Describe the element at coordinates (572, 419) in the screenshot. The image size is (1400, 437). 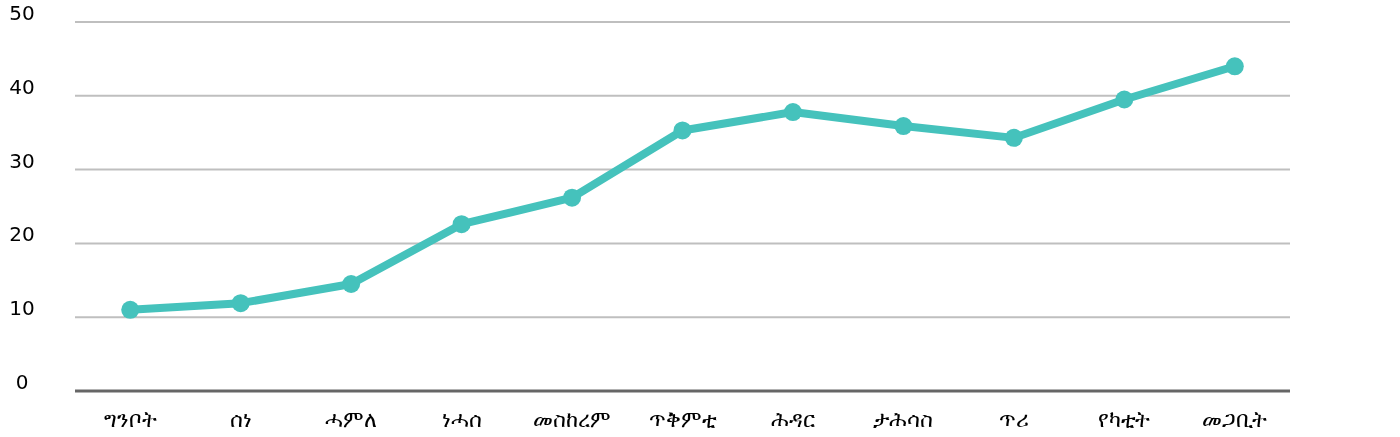
I see `x-tick-label: መስከረም` at that location.